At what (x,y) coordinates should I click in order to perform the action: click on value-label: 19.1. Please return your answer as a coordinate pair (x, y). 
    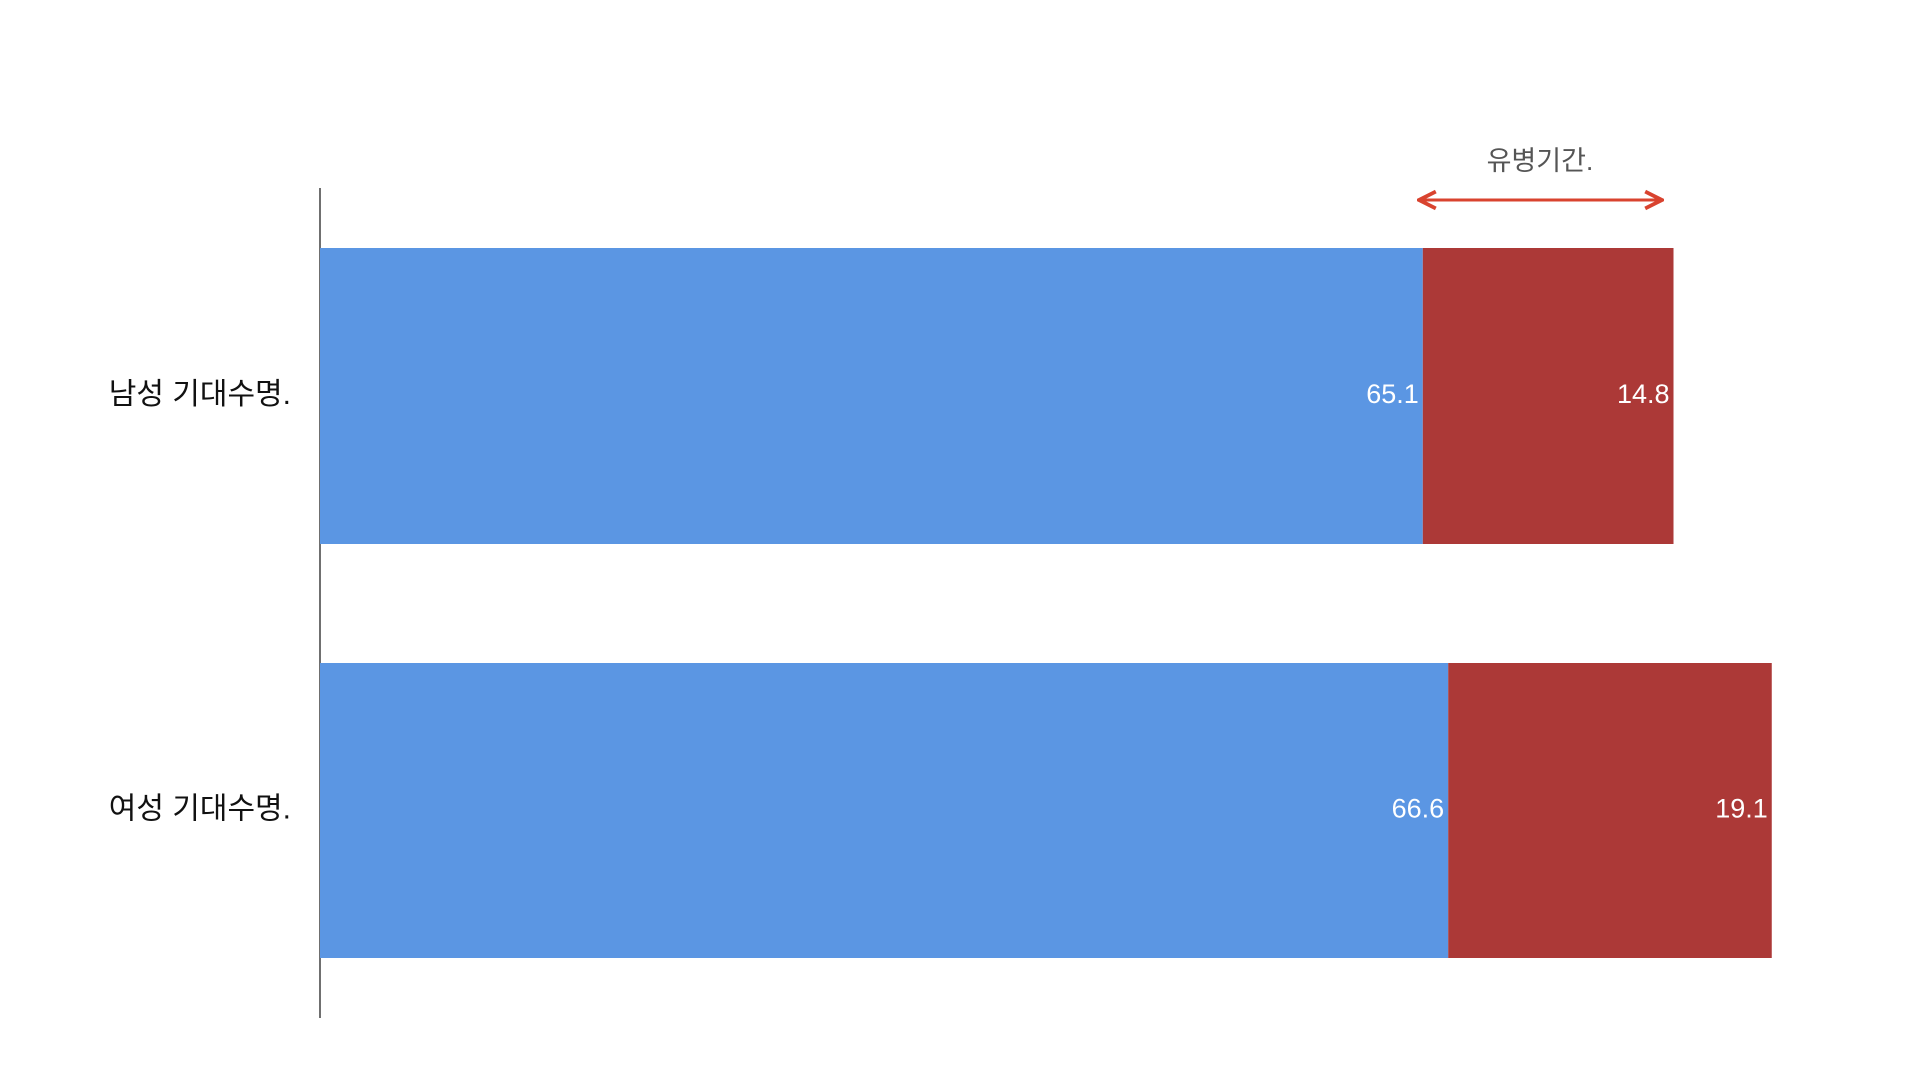
    Looking at the image, I should click on (1741, 809).